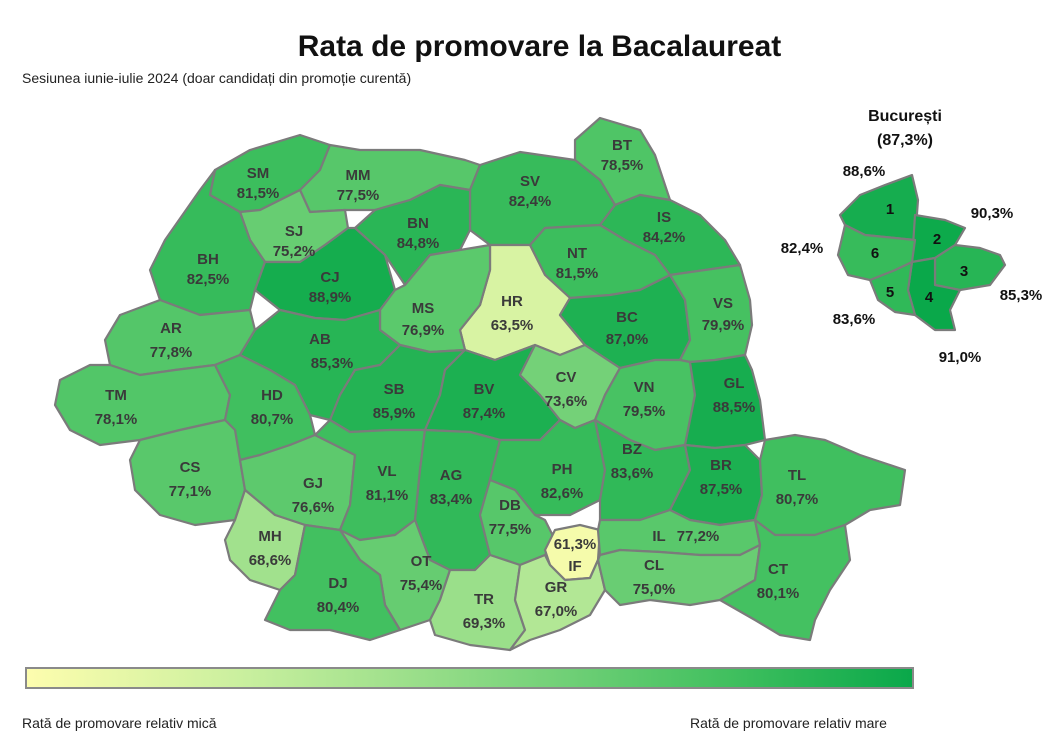 The height and width of the screenshot is (750, 1057). I want to click on county-value-TR: 69,3%, so click(484, 623).